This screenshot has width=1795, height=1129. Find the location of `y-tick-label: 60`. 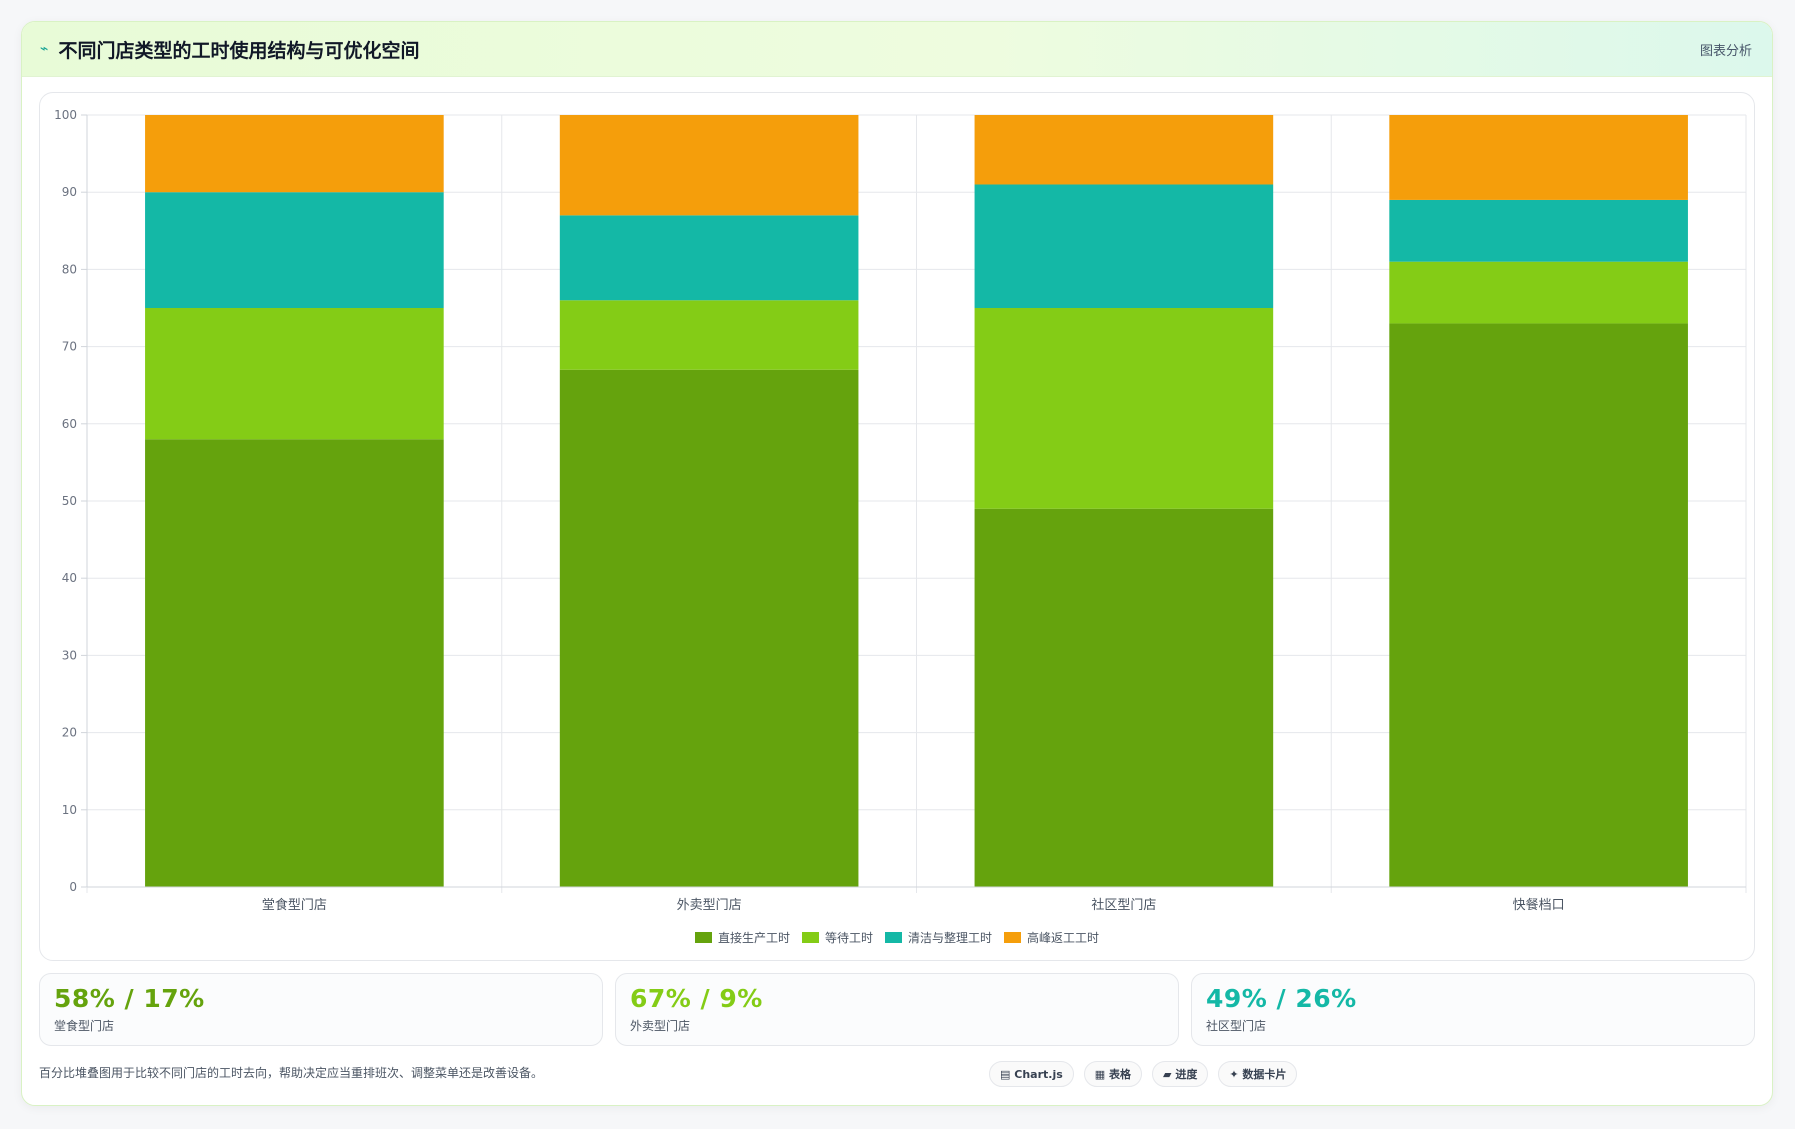

y-tick-label: 60 is located at coordinates (69, 424).